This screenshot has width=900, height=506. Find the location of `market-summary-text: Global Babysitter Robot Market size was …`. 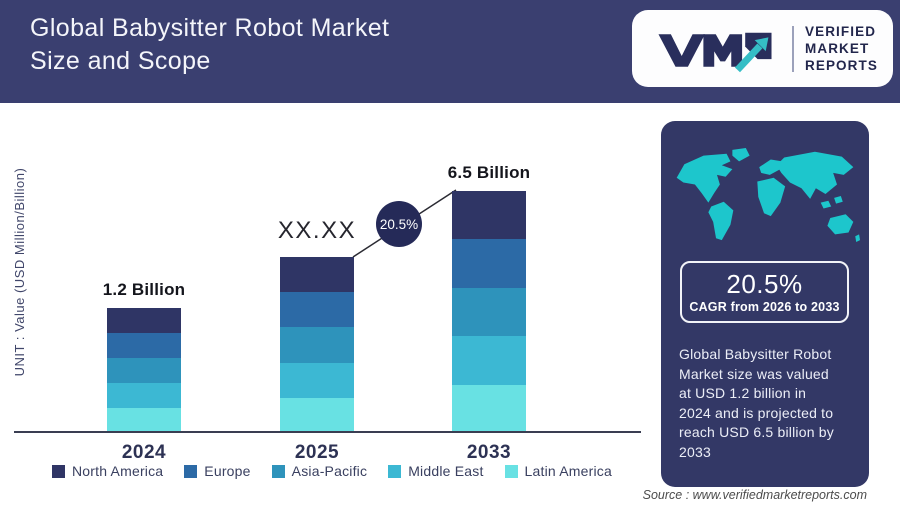

market-summary-text: Global Babysitter Robot Market size was … is located at coordinates (756, 403).